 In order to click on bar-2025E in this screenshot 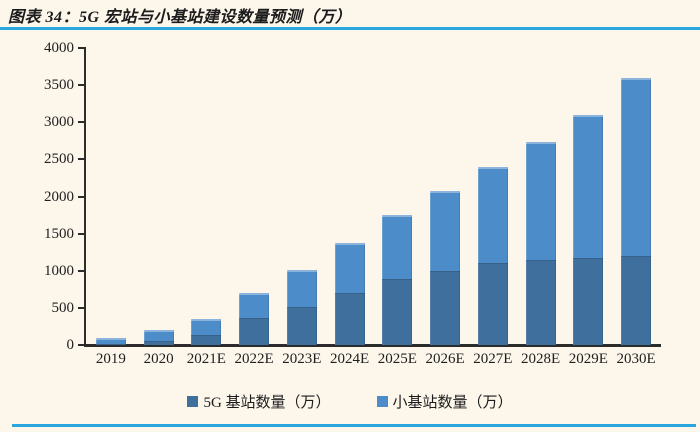, I will do `click(397, 280)`.